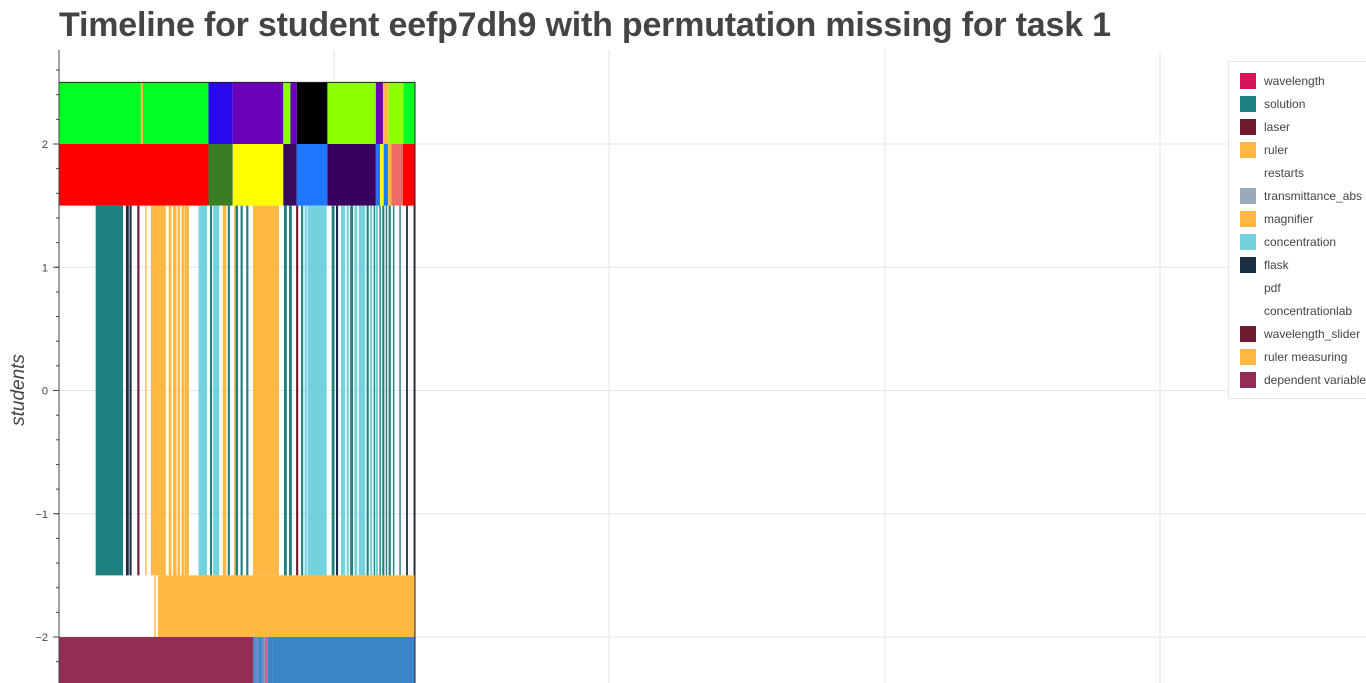  What do you see at coordinates (1284, 173) in the screenshot?
I see `legend-label: restarts` at bounding box center [1284, 173].